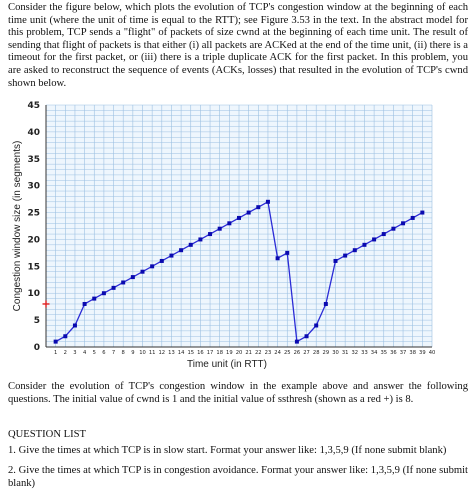 This screenshot has height=503, width=474. I want to click on y-tick-label: 30, so click(33, 187).